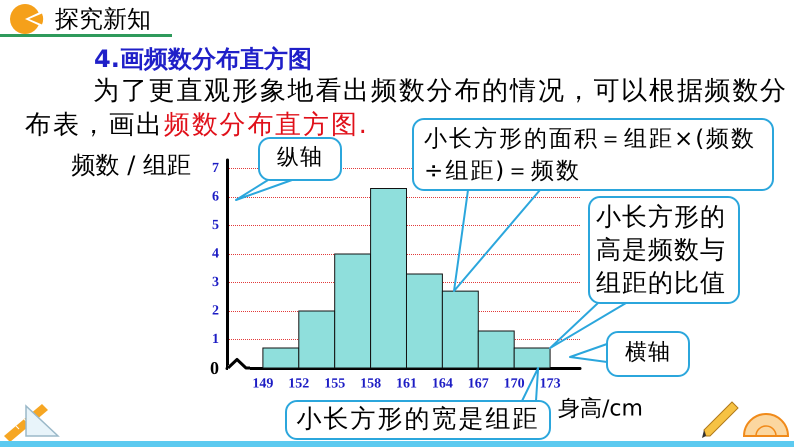 The image size is (794, 447). What do you see at coordinates (300, 157) in the screenshot?
I see `annotation: 纵轴` at bounding box center [300, 157].